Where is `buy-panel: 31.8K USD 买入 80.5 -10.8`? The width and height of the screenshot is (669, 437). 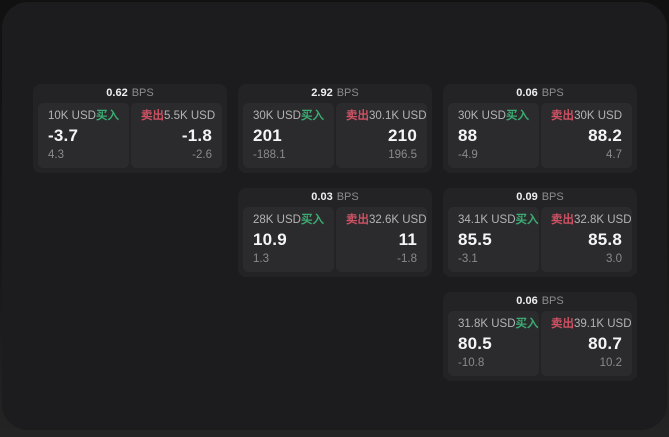
buy-panel: 31.8K USD 买入 80.5 -10.8 is located at coordinates (493, 343).